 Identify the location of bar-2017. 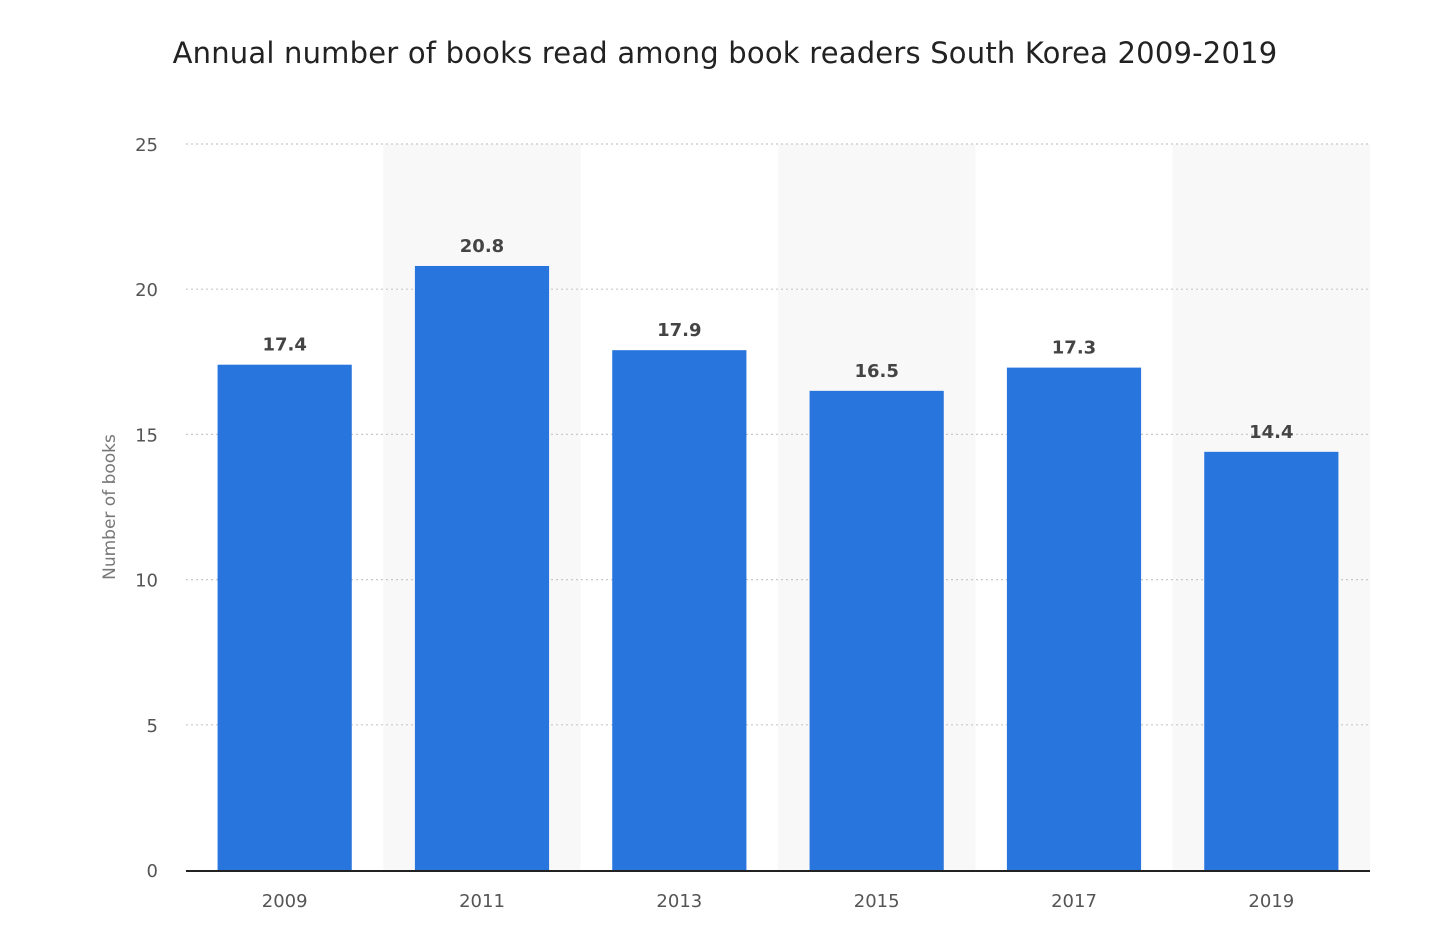
(1074, 618).